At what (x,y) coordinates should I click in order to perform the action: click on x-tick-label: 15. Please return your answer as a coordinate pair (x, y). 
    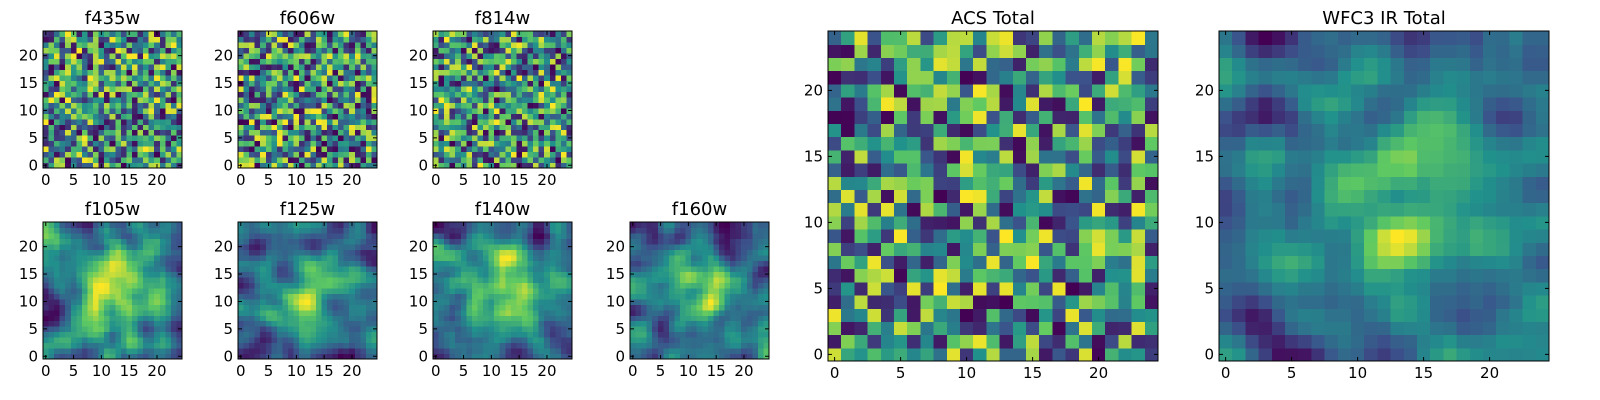
    Looking at the image, I should click on (324, 371).